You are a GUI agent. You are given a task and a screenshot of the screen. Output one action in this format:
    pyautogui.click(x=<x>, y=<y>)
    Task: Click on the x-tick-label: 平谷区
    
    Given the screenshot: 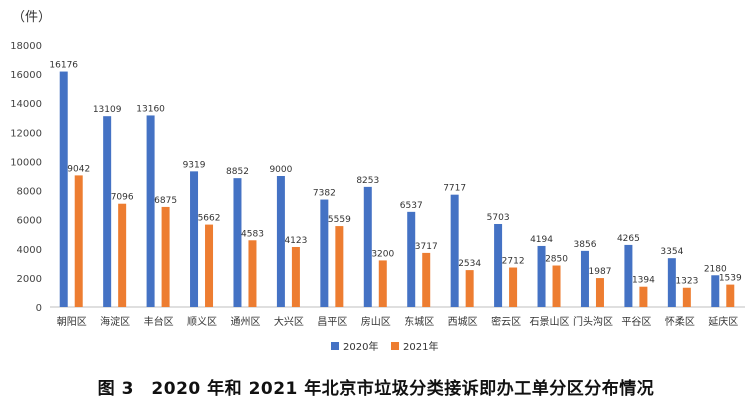 What is the action you would take?
    pyautogui.click(x=636, y=322)
    